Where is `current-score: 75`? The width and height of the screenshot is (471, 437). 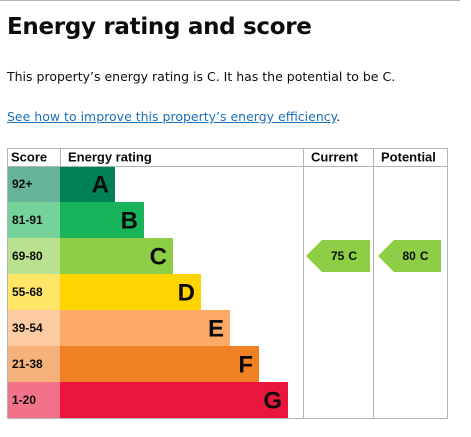
current-score: 75 is located at coordinates (338, 256).